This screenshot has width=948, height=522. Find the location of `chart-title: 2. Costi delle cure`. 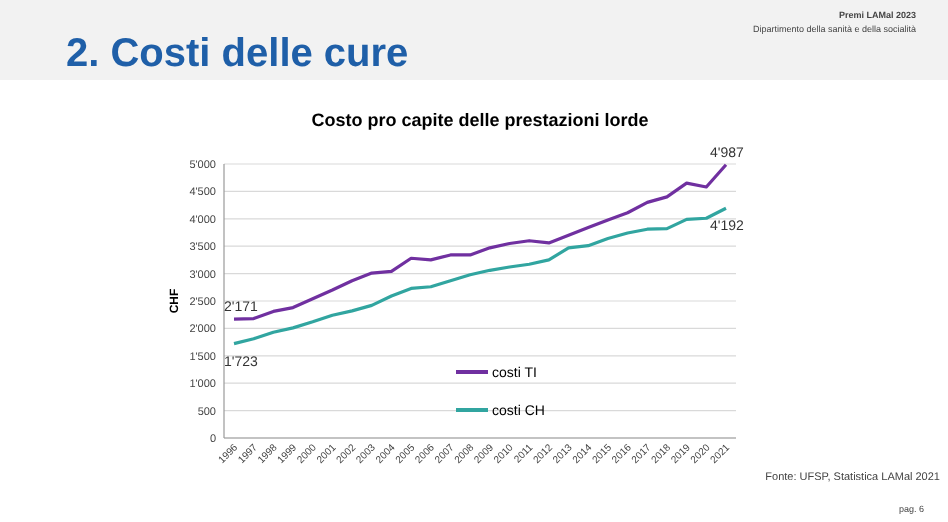

chart-title: 2. Costi delle cure is located at coordinates (237, 54).